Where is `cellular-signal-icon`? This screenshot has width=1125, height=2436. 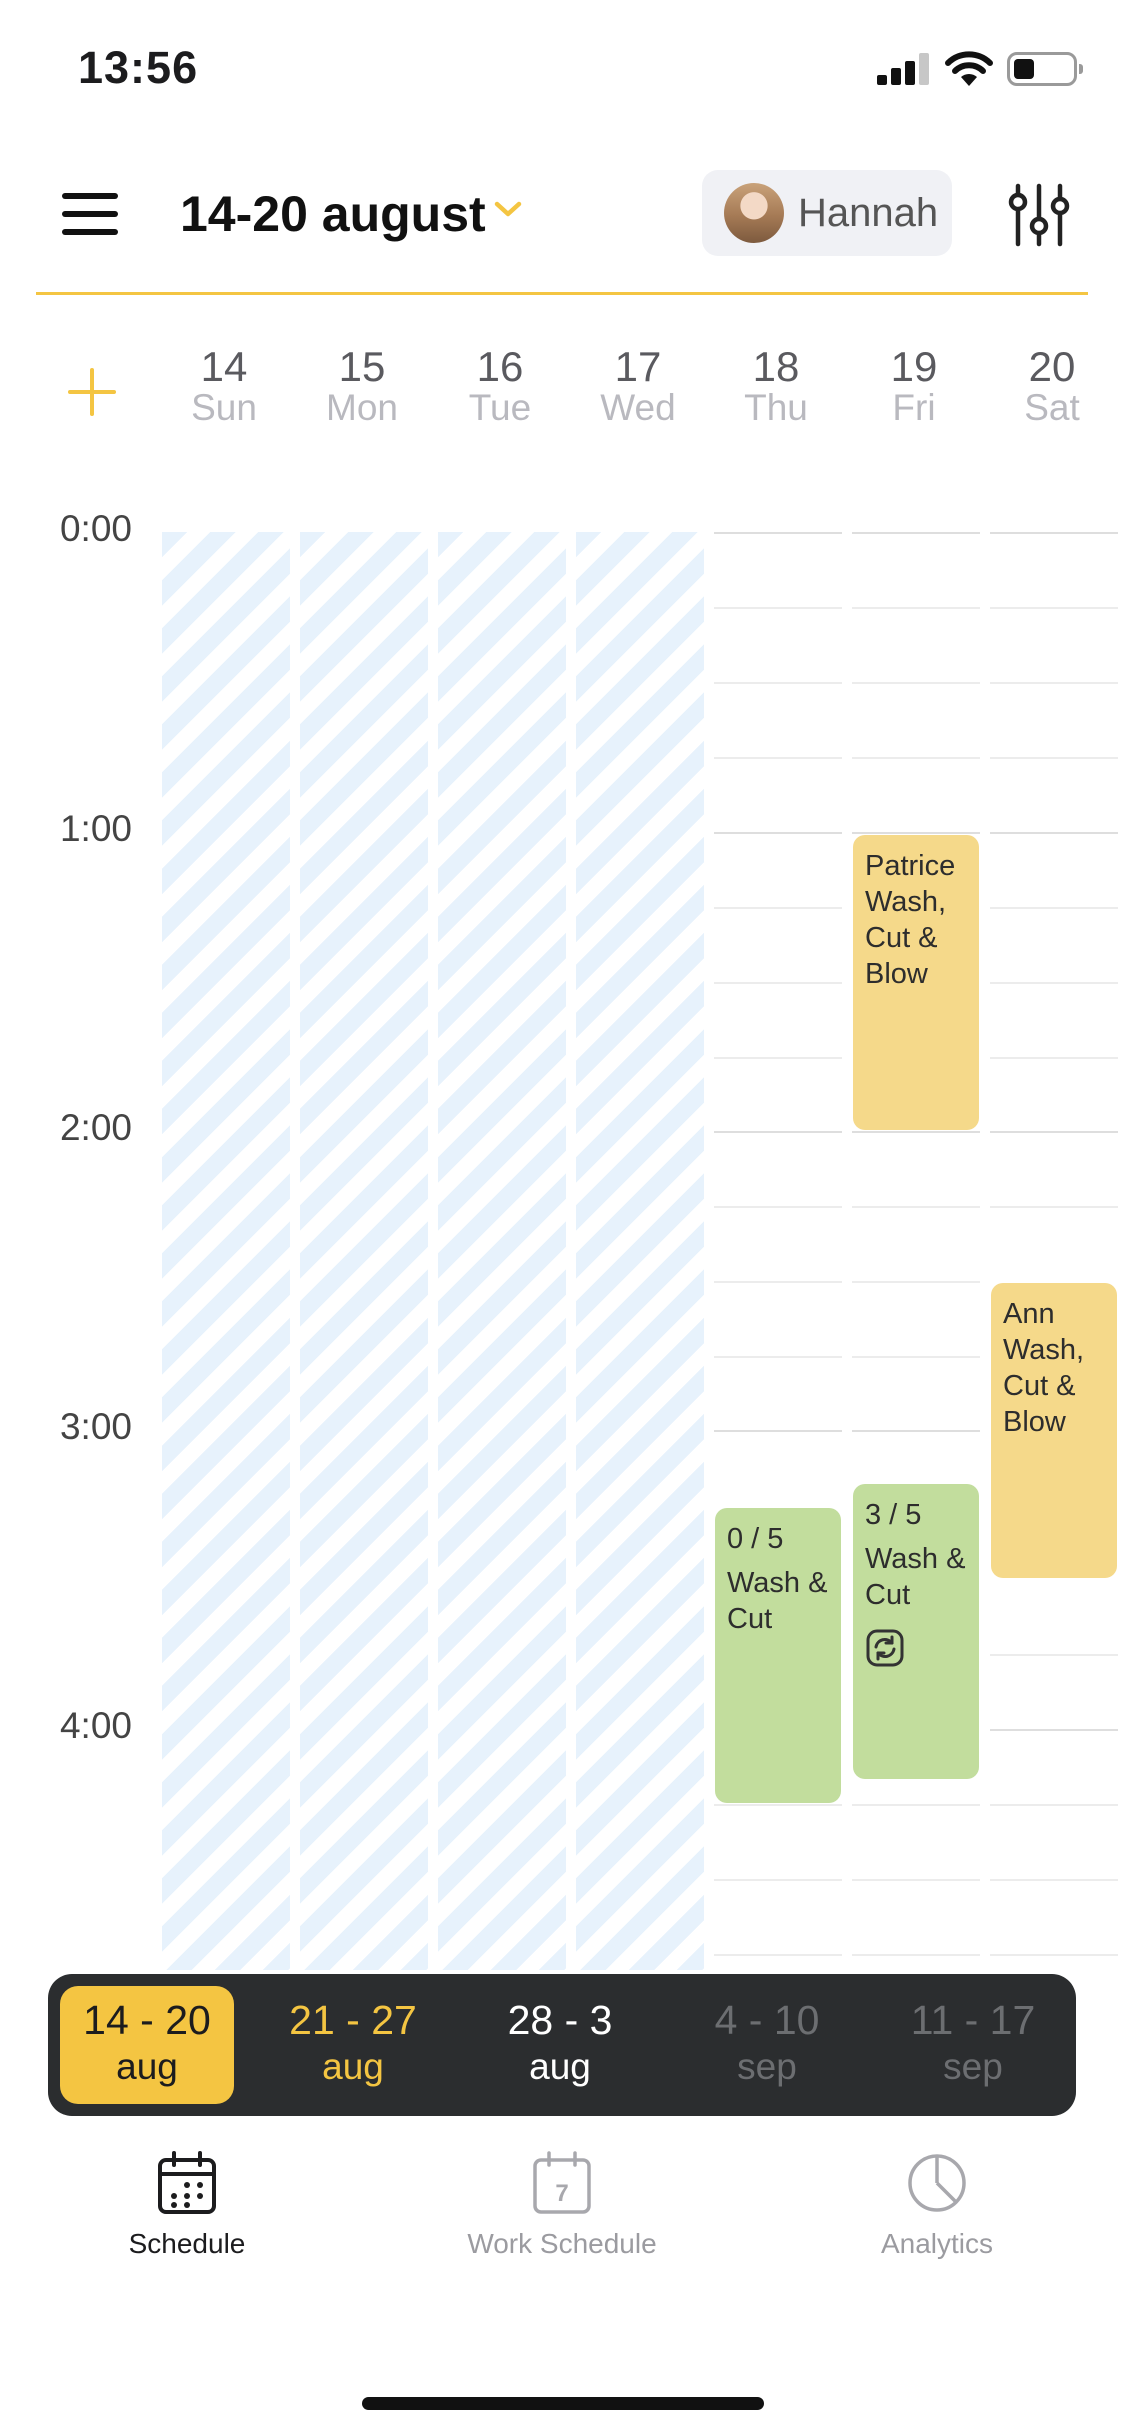
cellular-signal-icon is located at coordinates (904, 69).